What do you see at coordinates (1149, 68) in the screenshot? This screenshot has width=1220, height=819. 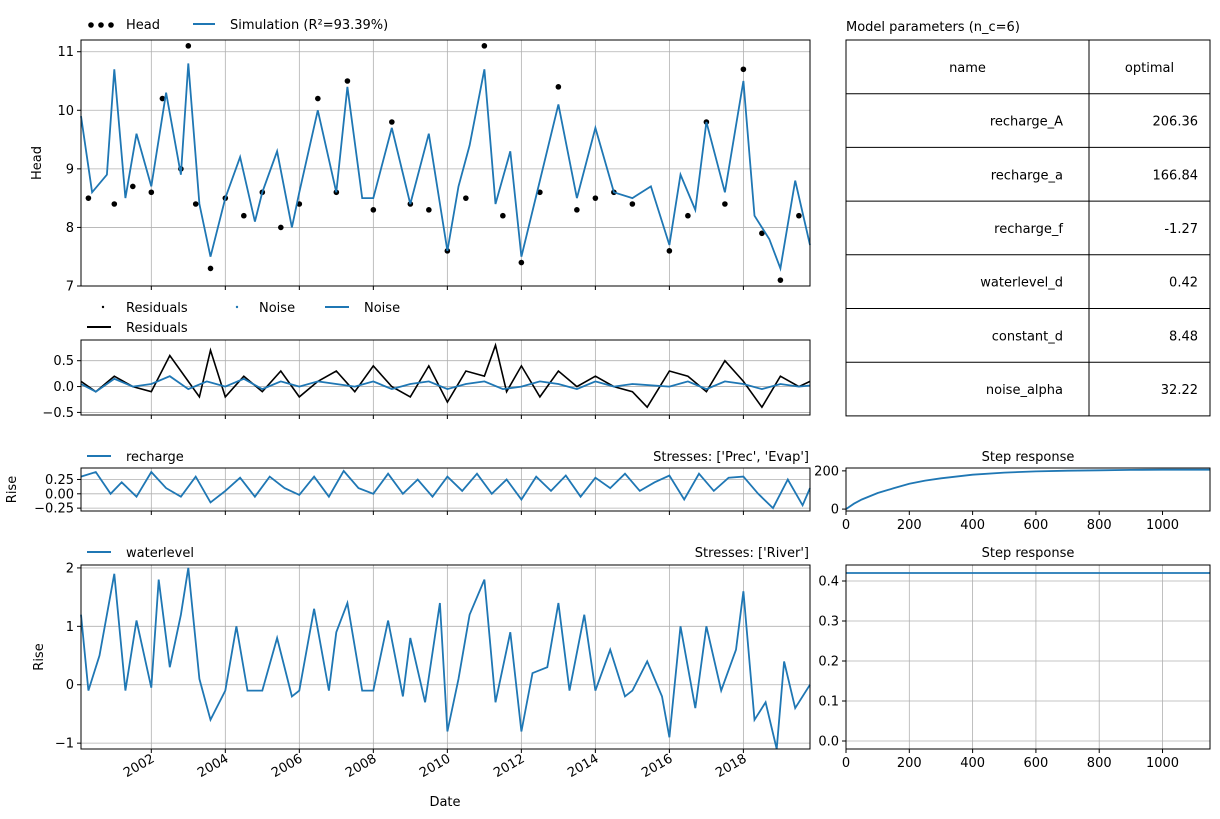 I see `table-header-optimal: optimal` at bounding box center [1149, 68].